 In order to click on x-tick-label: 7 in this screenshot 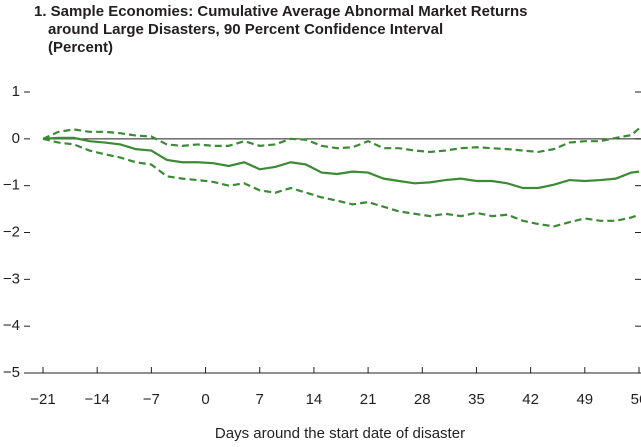, I will do `click(260, 399)`.